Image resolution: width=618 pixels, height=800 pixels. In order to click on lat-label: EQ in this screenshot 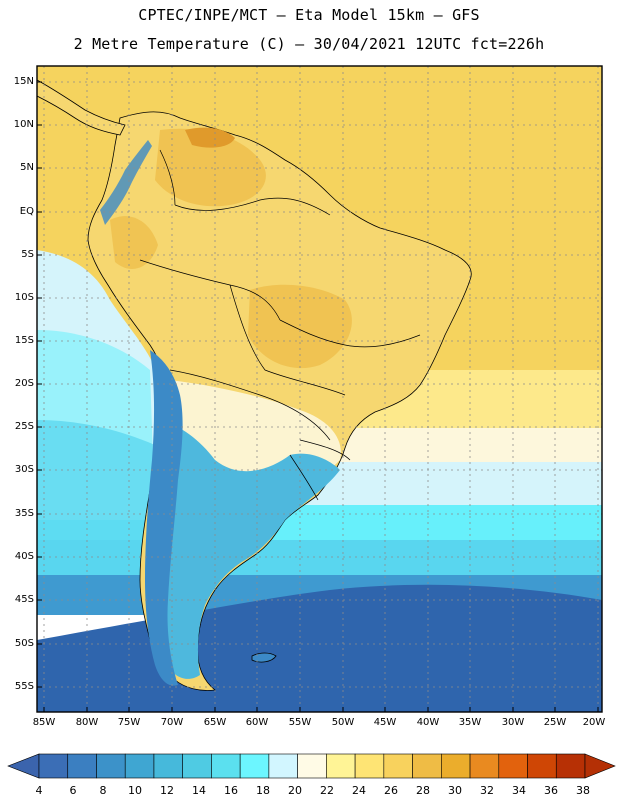, I will do `click(26, 211)`.